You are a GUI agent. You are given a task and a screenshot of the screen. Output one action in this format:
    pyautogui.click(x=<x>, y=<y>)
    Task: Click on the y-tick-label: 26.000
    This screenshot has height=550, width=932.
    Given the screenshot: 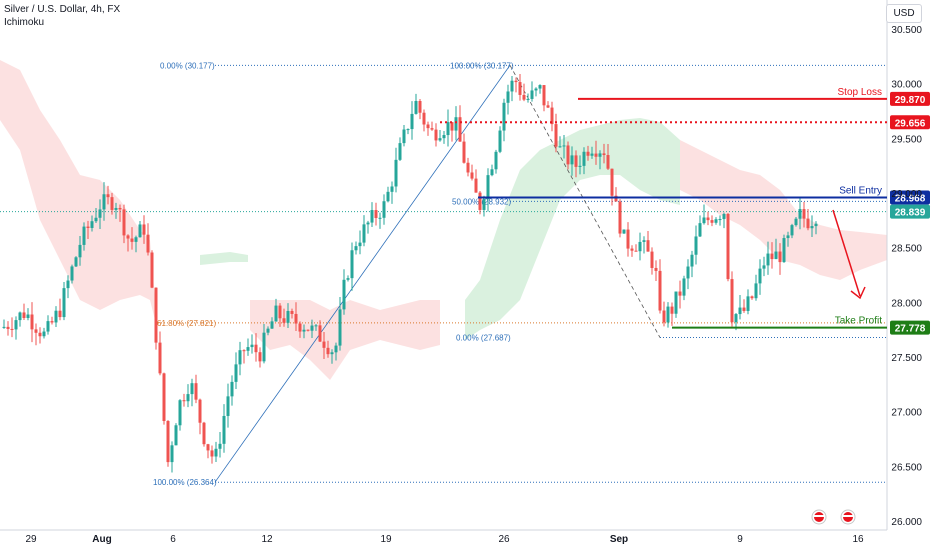 What is the action you would take?
    pyautogui.click(x=906, y=522)
    